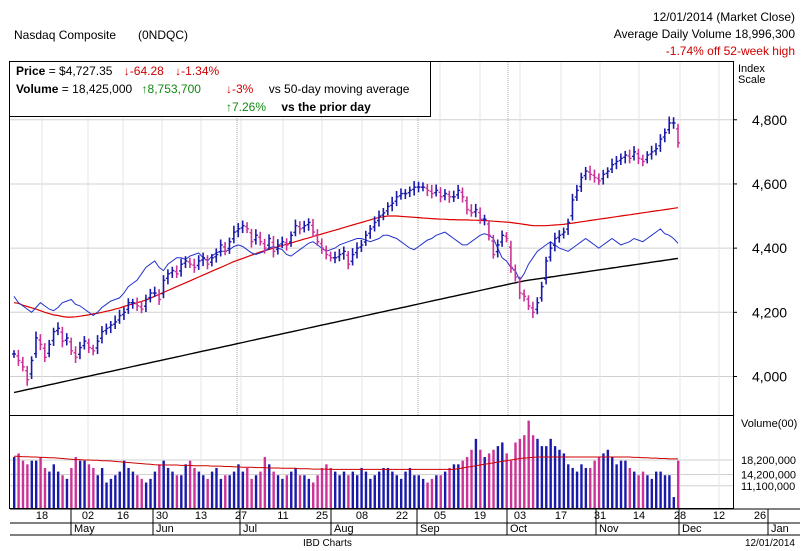 The width and height of the screenshot is (811, 551). I want to click on average-volume: Average Daily Volume 18,996,300, so click(704, 34).